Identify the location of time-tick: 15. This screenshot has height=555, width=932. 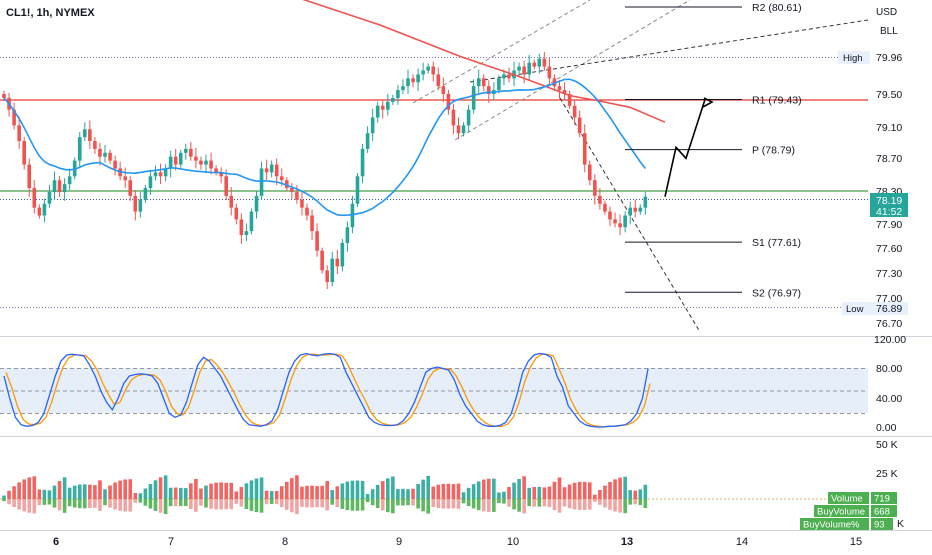
(856, 542).